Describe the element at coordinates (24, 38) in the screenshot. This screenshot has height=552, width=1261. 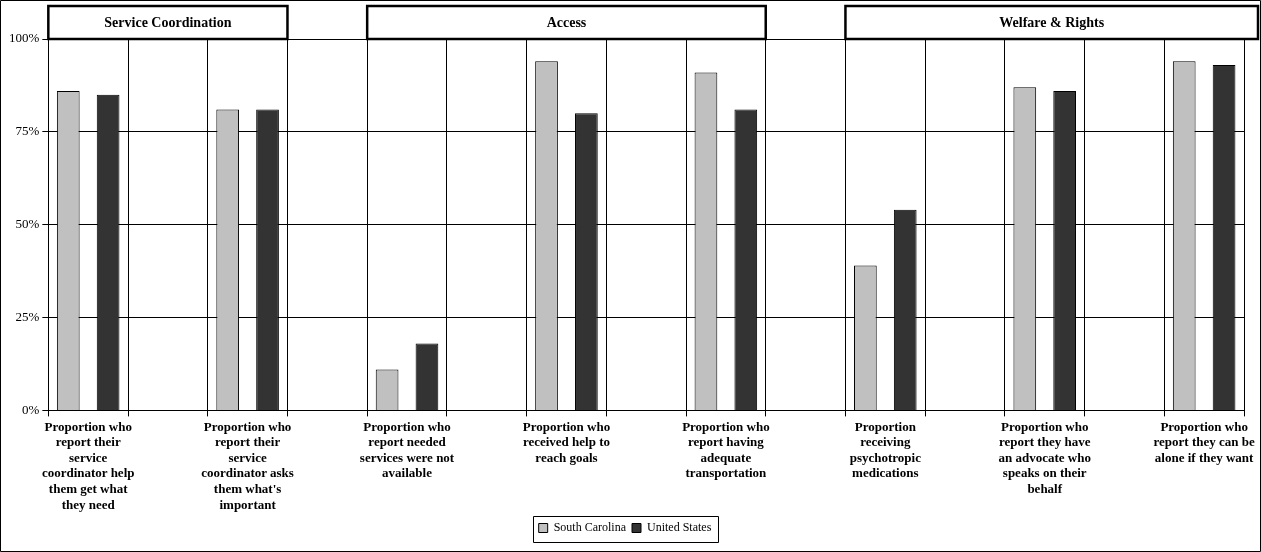
I see `y-tick-label: 100%` at that location.